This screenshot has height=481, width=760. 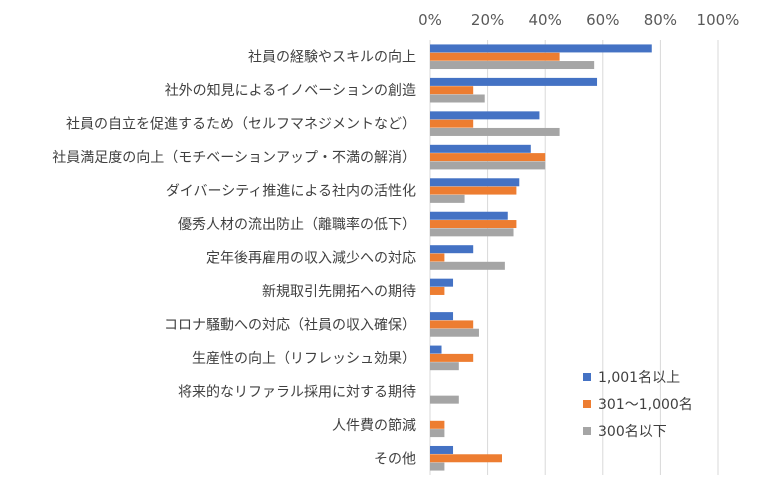 What do you see at coordinates (297, 392) in the screenshot?
I see `category-label: 将来的なリファラル採用に対する期待` at bounding box center [297, 392].